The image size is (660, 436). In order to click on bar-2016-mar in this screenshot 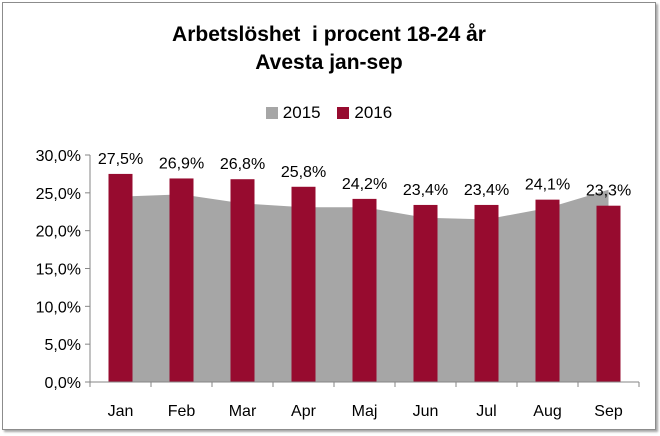, I will do `click(242, 280)`.